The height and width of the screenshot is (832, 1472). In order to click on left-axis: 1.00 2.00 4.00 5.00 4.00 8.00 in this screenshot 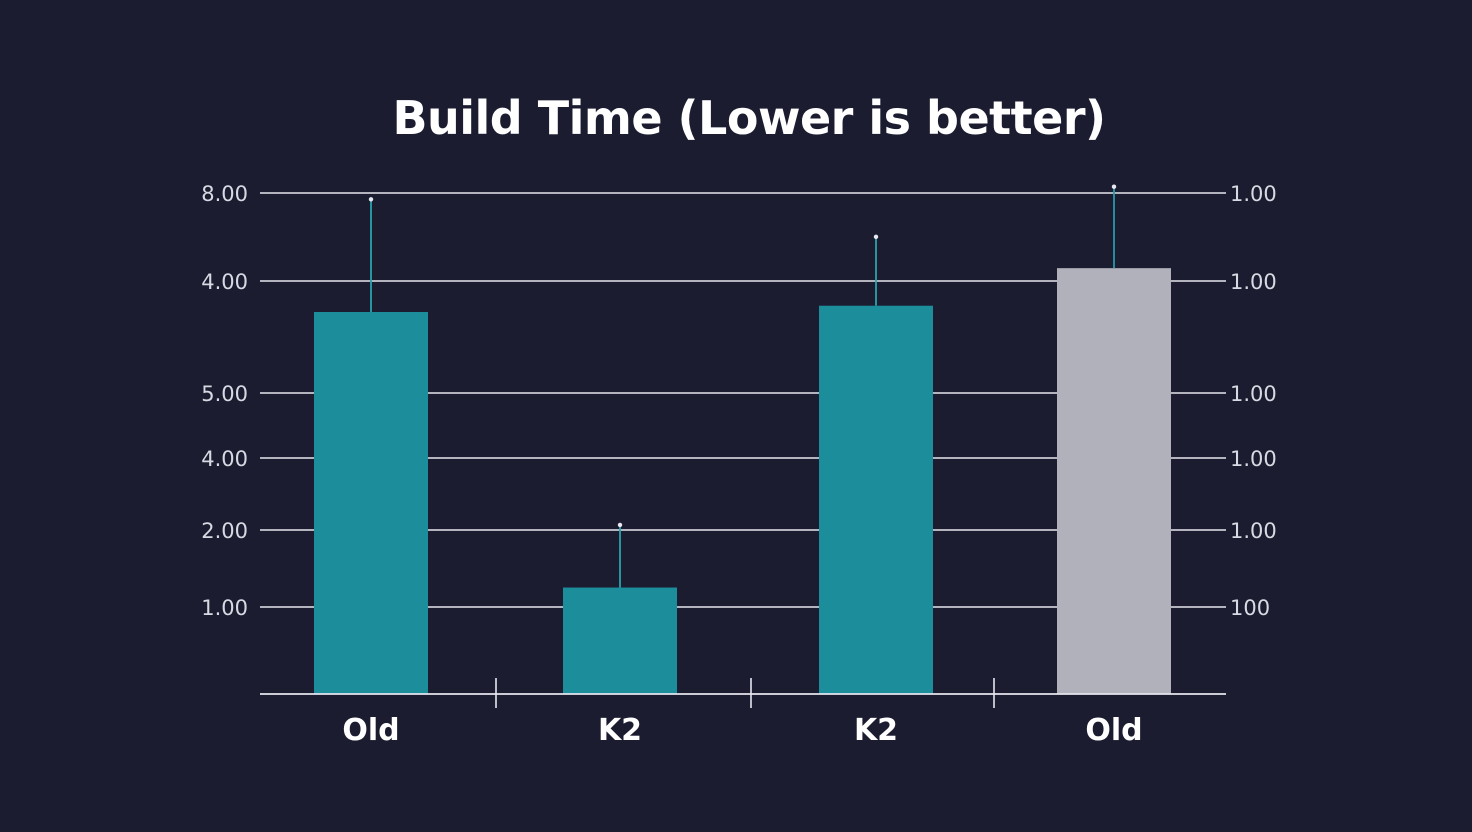, I will do `click(224, 401)`.